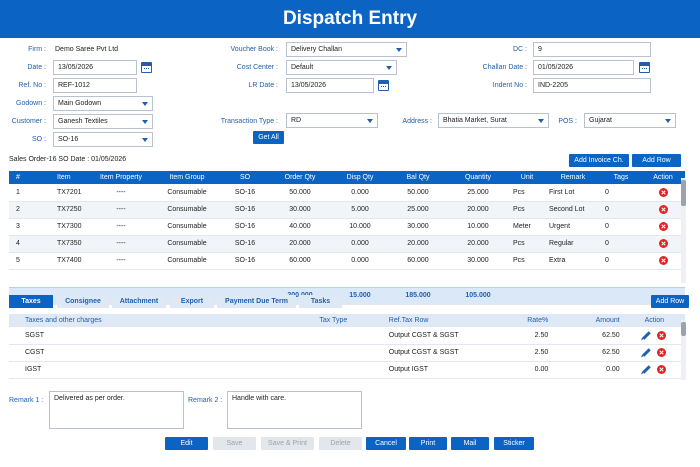 This screenshot has height=467, width=700. Describe the element at coordinates (95, 67) in the screenshot. I see `date-input: 13/05/2026` at that location.